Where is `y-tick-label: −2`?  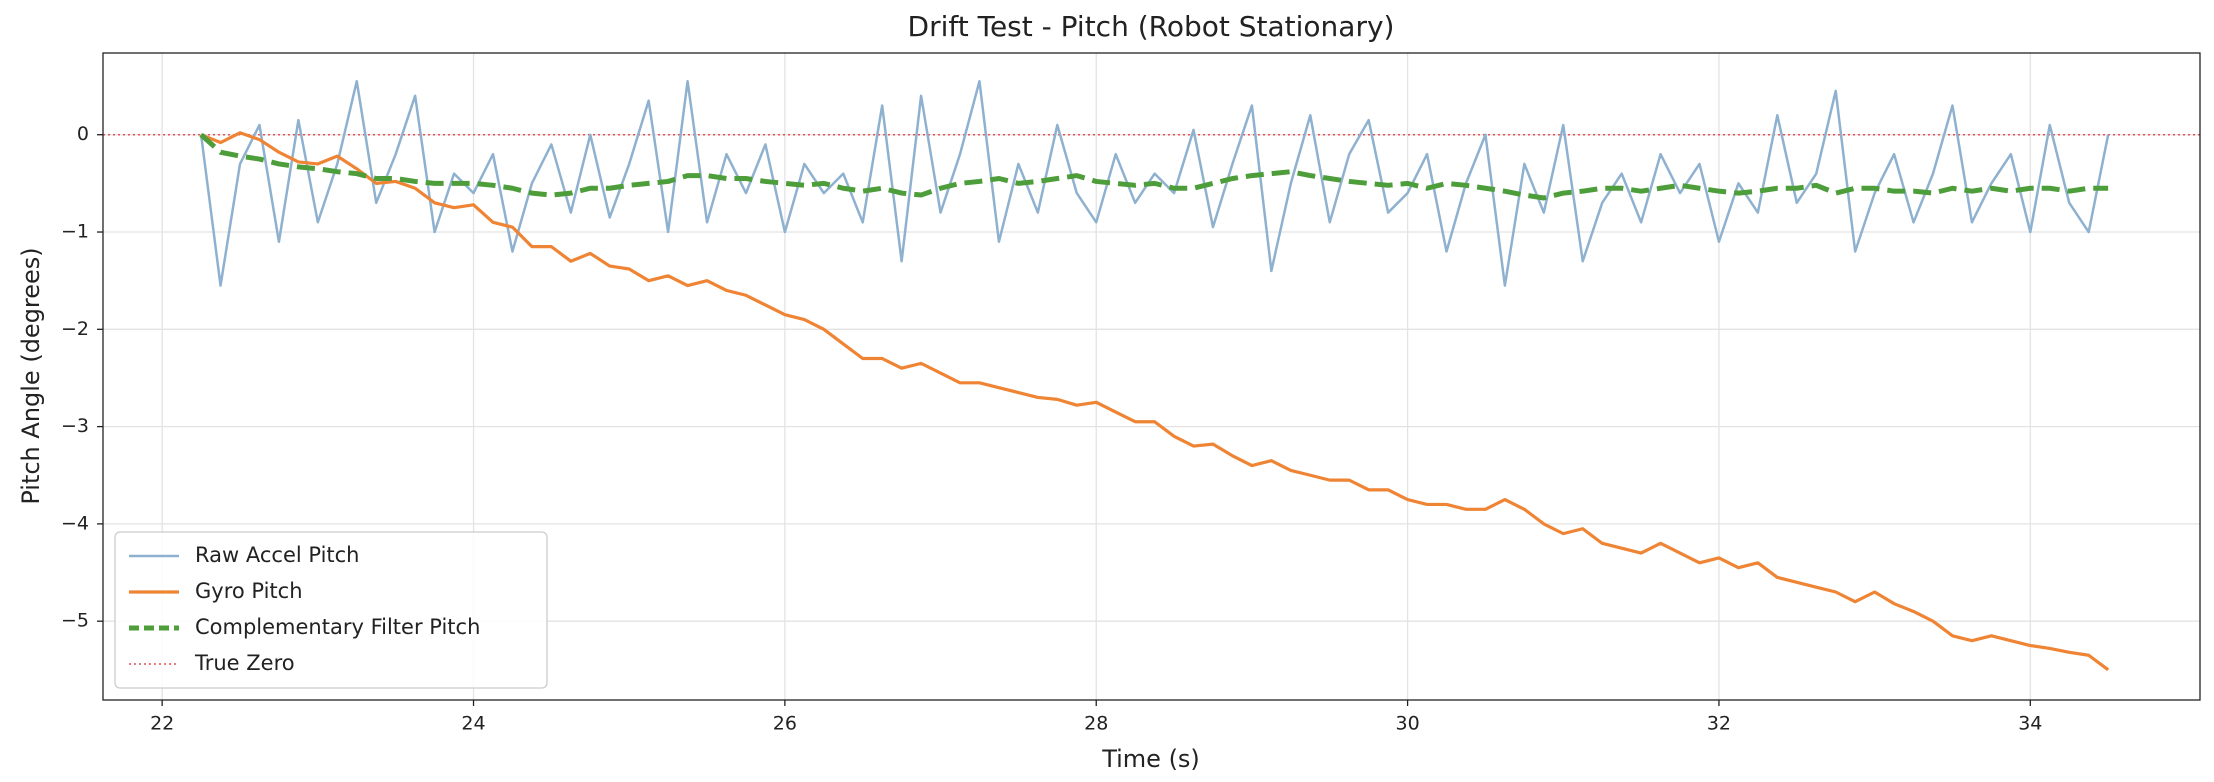 y-tick-label: −2 is located at coordinates (75, 329).